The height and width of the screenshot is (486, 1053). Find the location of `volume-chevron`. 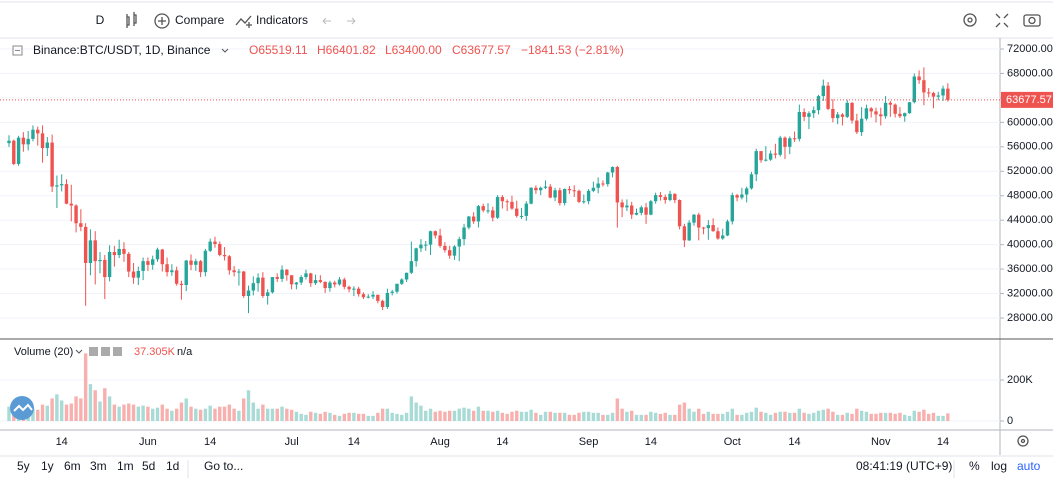

volume-chevron is located at coordinates (79, 351).